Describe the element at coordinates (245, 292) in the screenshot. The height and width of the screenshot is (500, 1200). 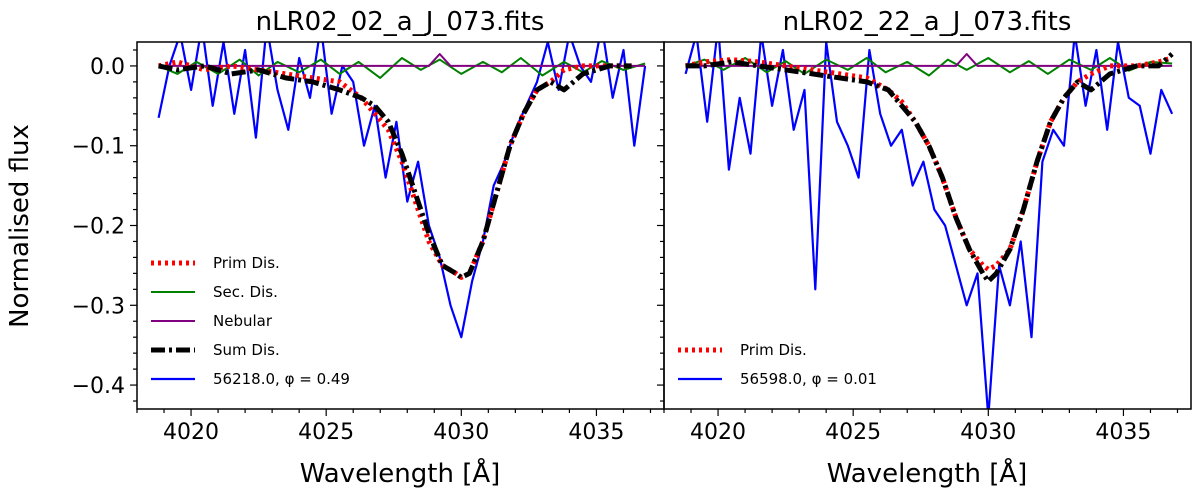
I see `legend-label-sec: Sec. Dis.` at that location.